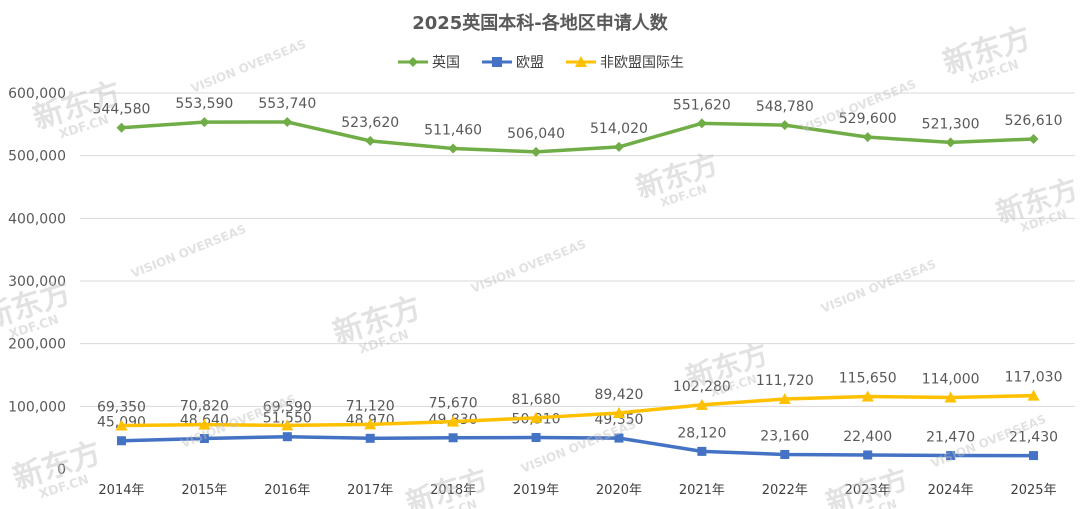  I want to click on x-tick-label: 2018年, so click(453, 490).